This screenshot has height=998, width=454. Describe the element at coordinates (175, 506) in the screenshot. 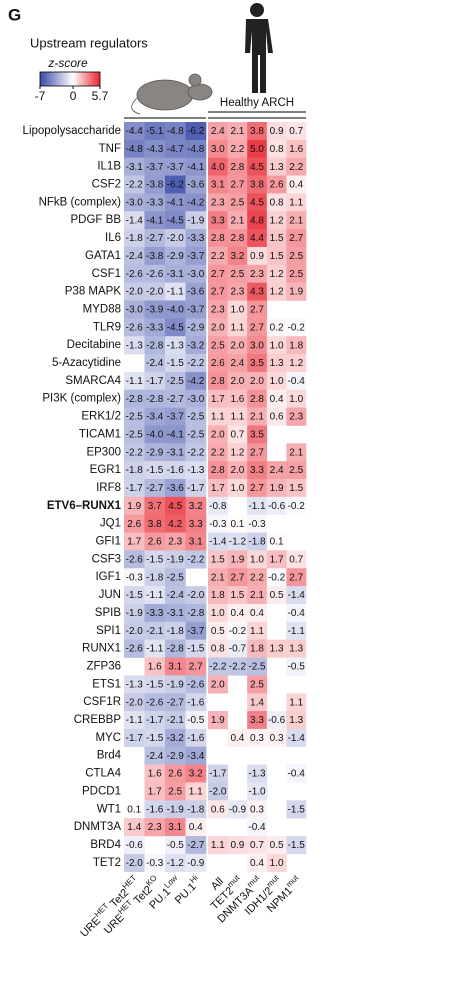

I see `cell-label: 4.5` at that location.